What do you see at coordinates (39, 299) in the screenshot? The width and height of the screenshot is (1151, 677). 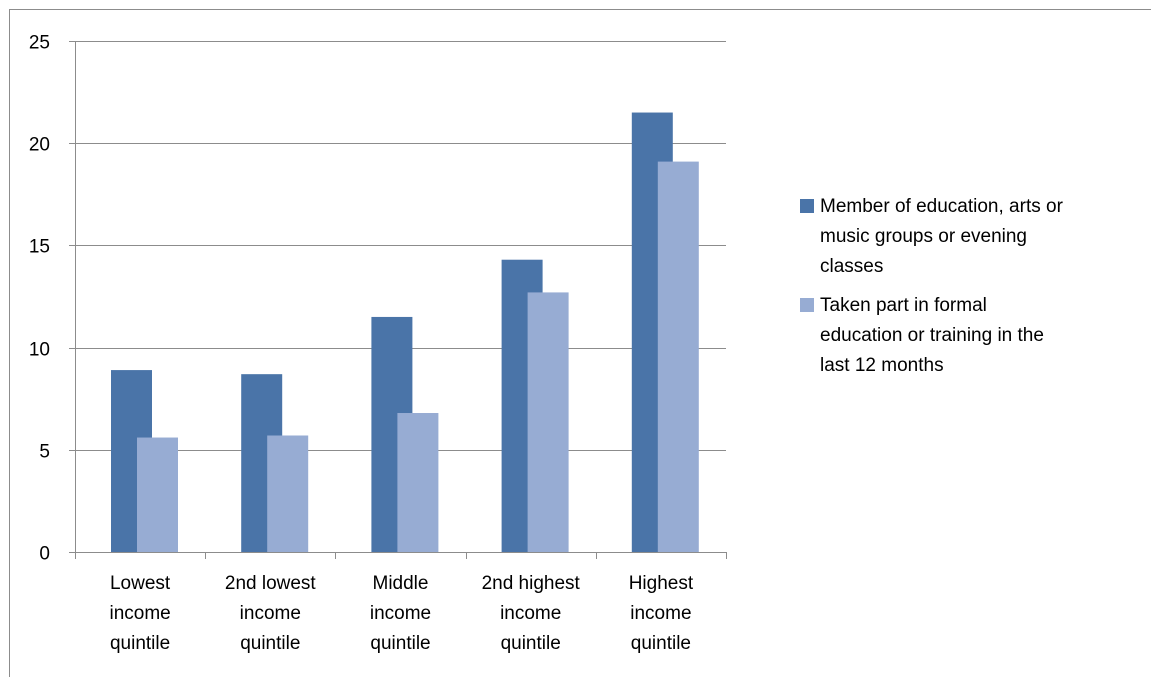 I see `y-tick-labels: 0 5 10 15 20 25` at bounding box center [39, 299].